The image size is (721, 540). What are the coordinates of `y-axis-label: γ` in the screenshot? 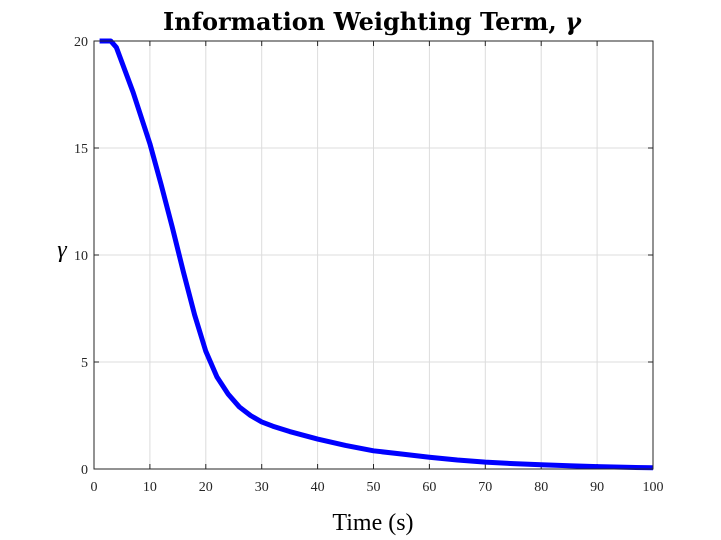 It's located at (62, 250).